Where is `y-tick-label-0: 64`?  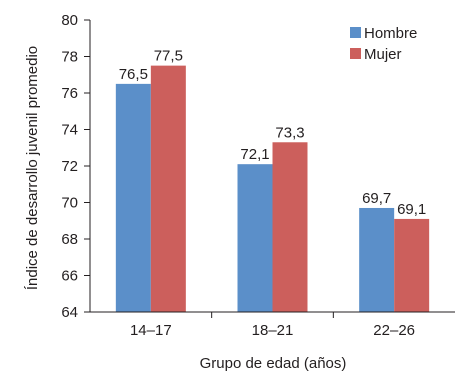 y-tick-label-0: 64 is located at coordinates (69, 312).